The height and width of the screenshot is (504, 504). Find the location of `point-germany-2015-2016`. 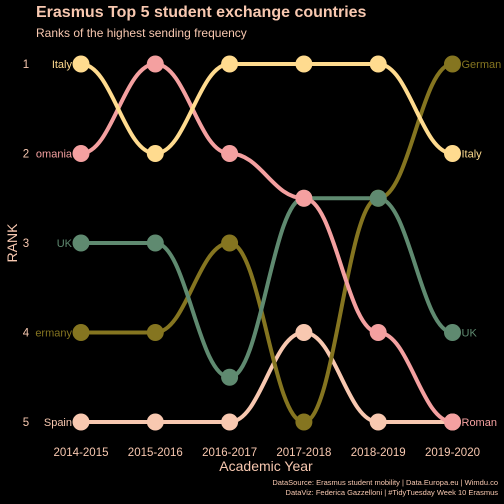

point-germany-2015-2016 is located at coordinates (155, 332).